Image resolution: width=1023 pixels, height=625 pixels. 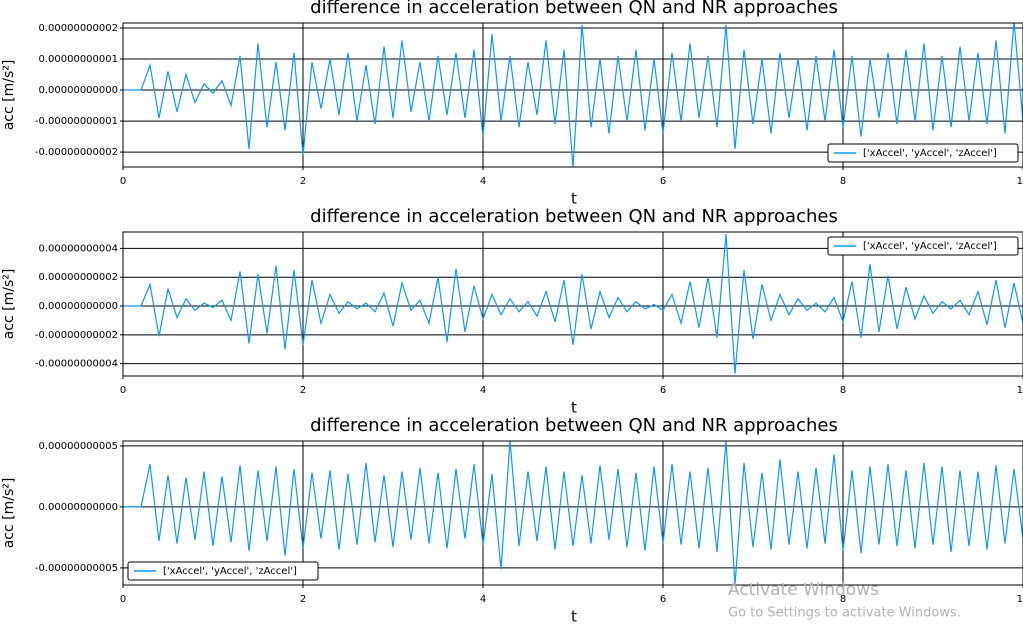 I want to click on y-tick-label: 0.00000000004, so click(x=78, y=248).